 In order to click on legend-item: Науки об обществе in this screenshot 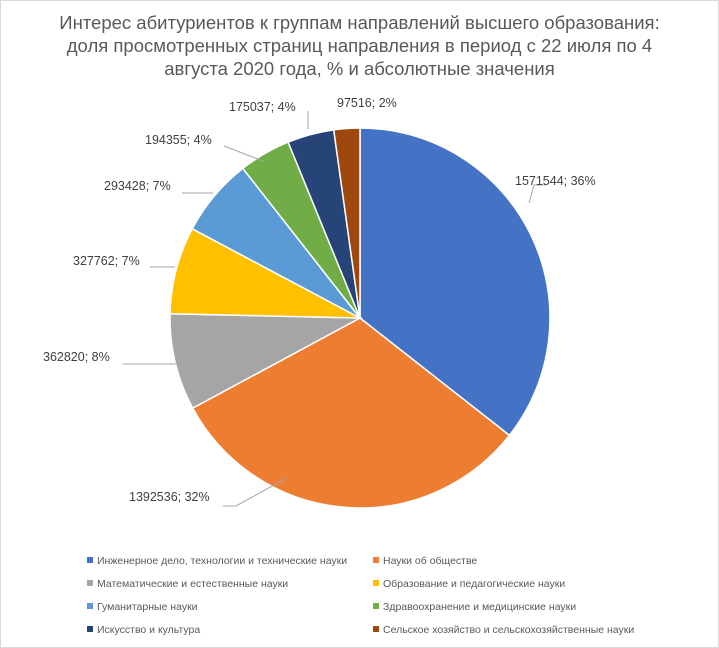, I will do `click(425, 561)`.